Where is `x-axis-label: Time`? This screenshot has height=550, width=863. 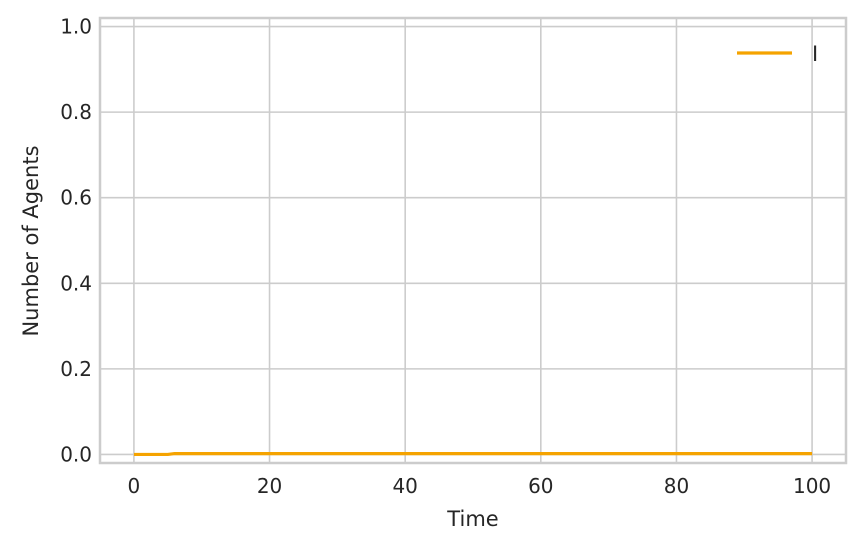 x-axis-label: Time is located at coordinates (472, 519).